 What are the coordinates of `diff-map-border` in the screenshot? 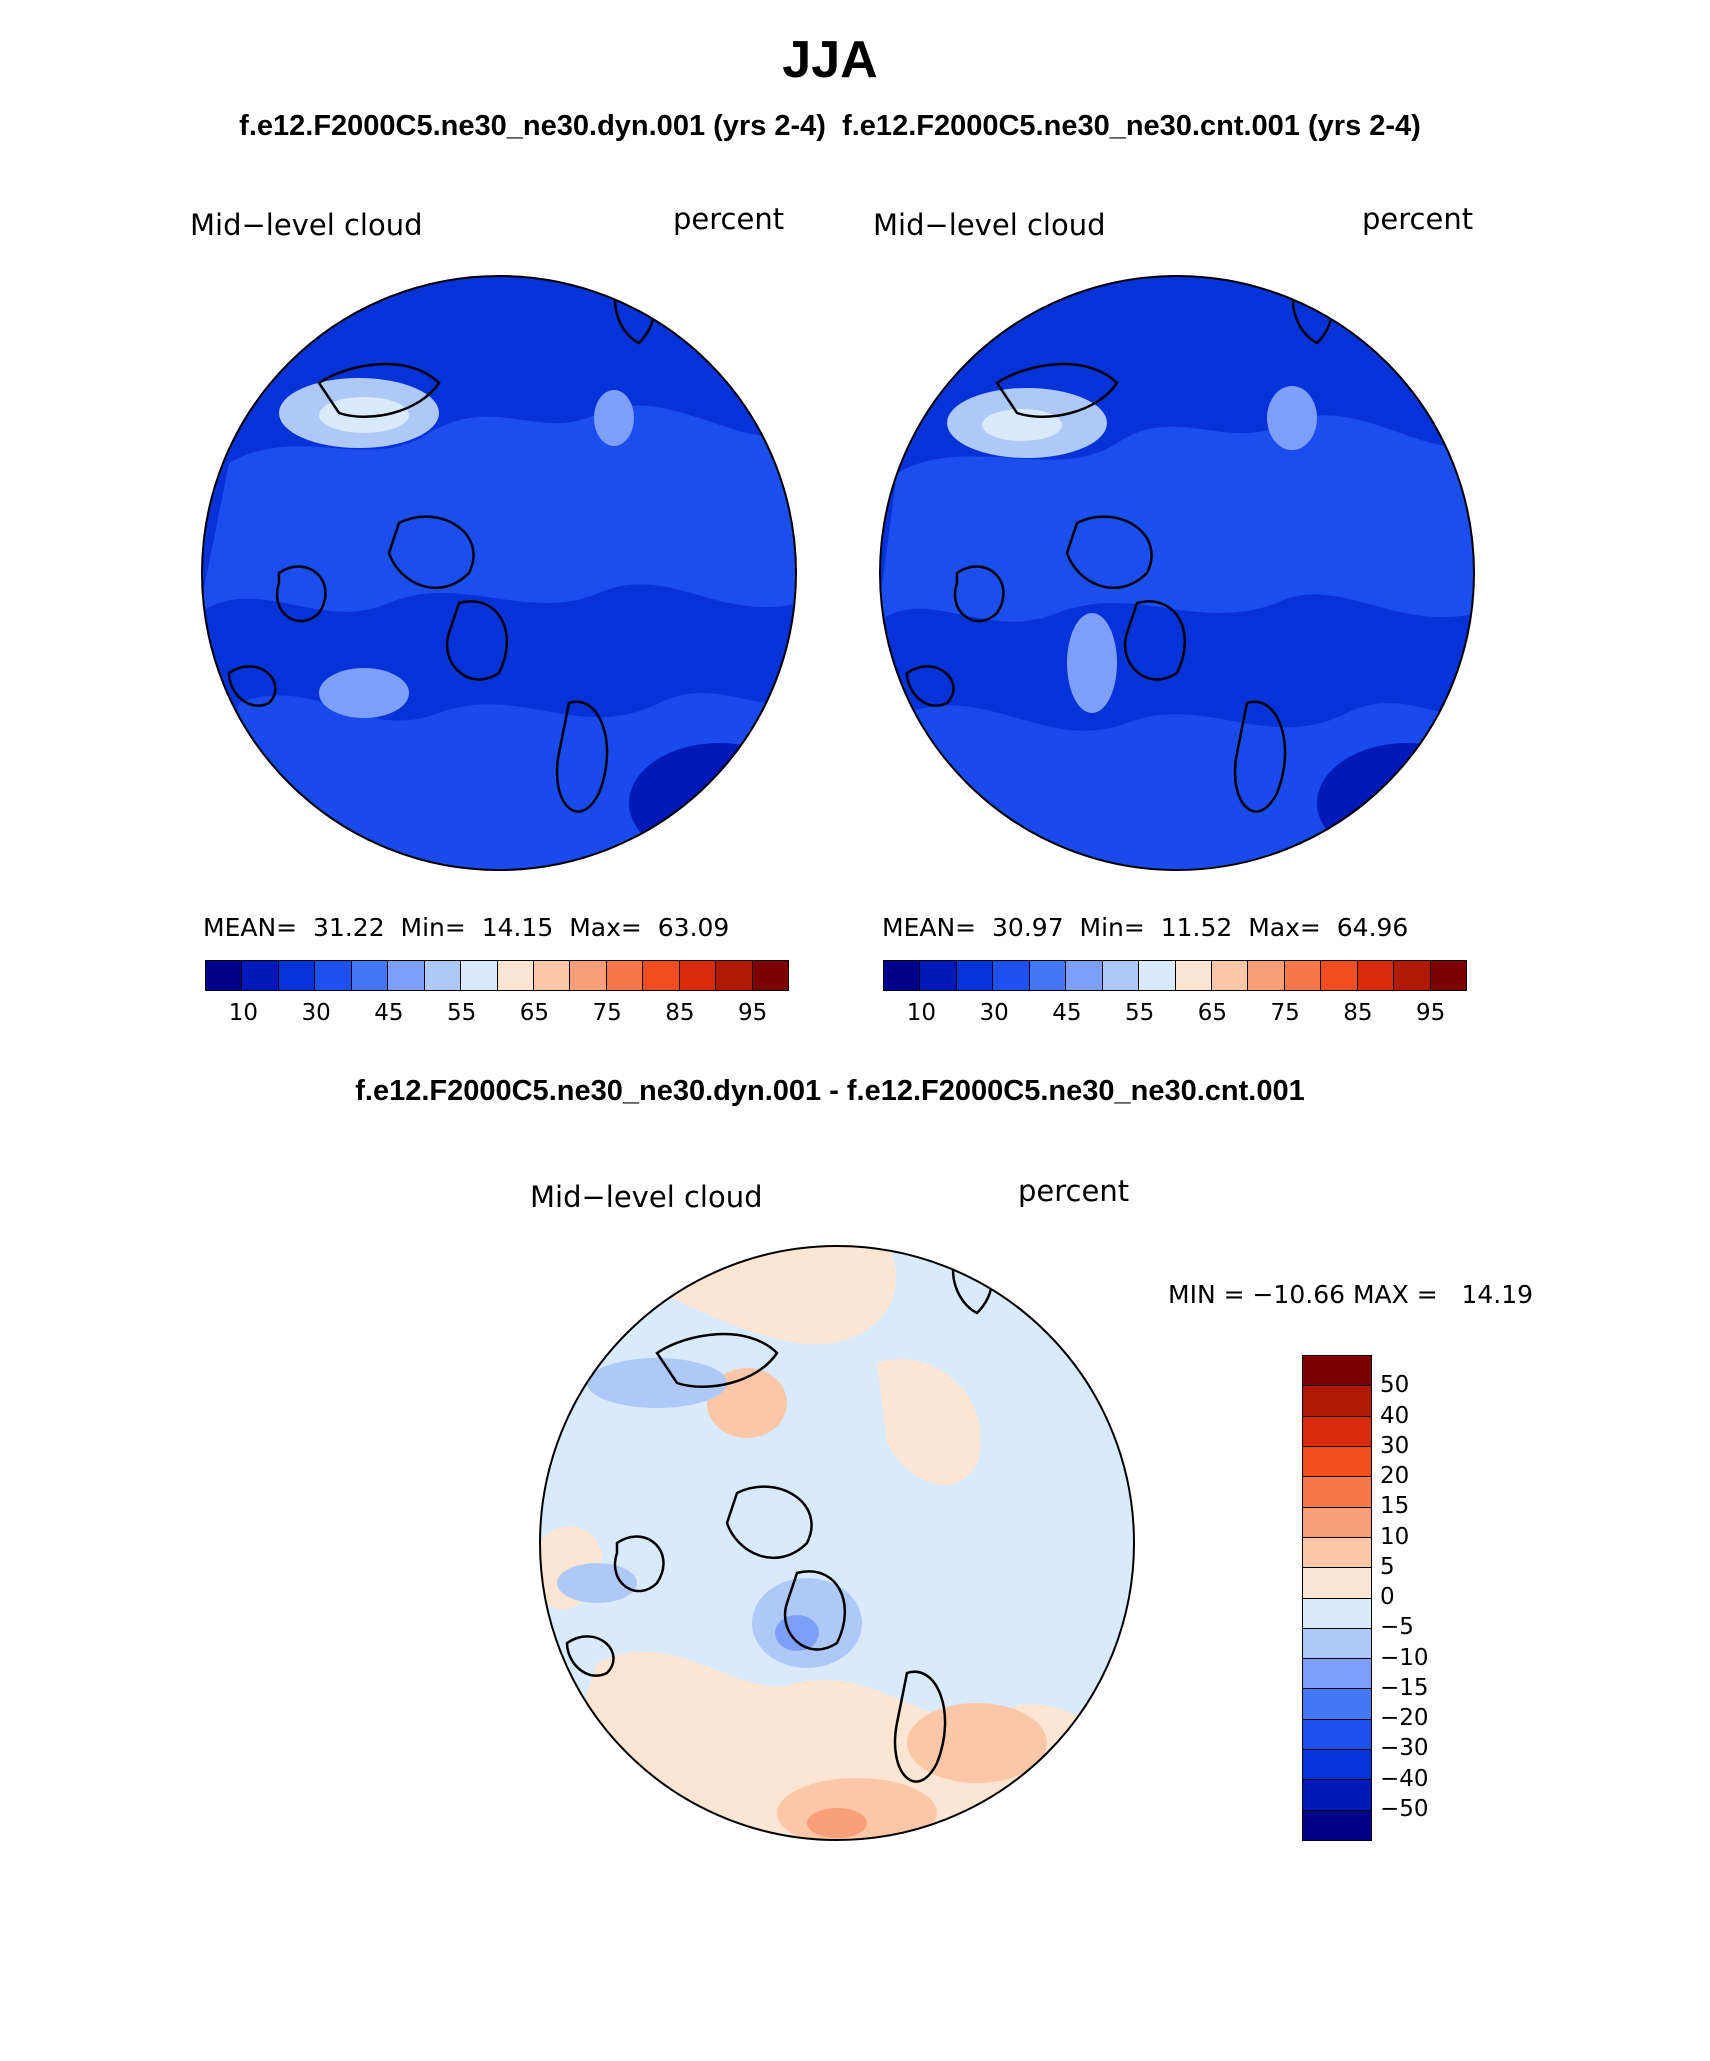 It's located at (837, 1543).